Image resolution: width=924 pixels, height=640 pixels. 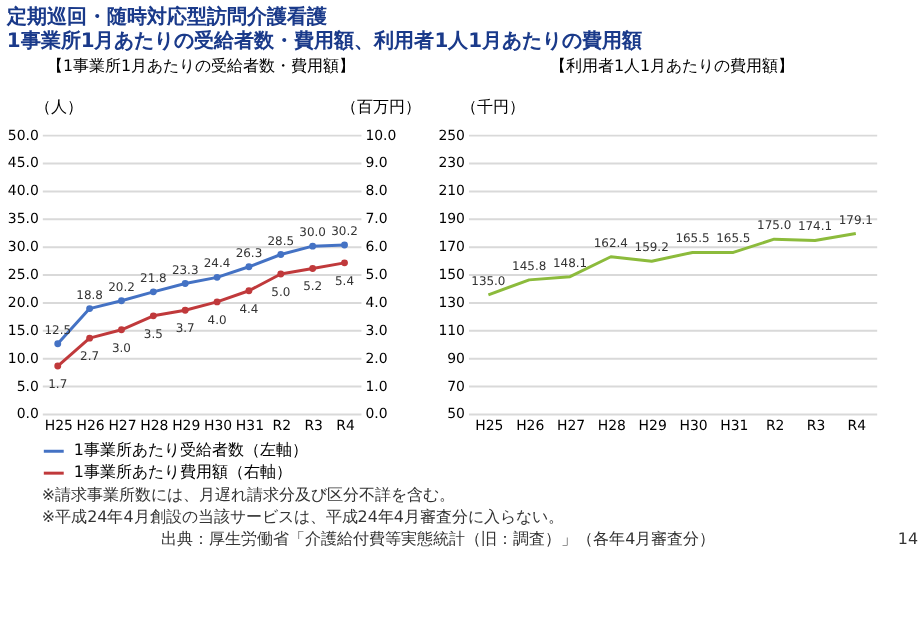 What do you see at coordinates (248, 495) in the screenshot?
I see `text: ※請求事業所数には、月遅れ請求分及び区分不詳を含む。` at bounding box center [248, 495].